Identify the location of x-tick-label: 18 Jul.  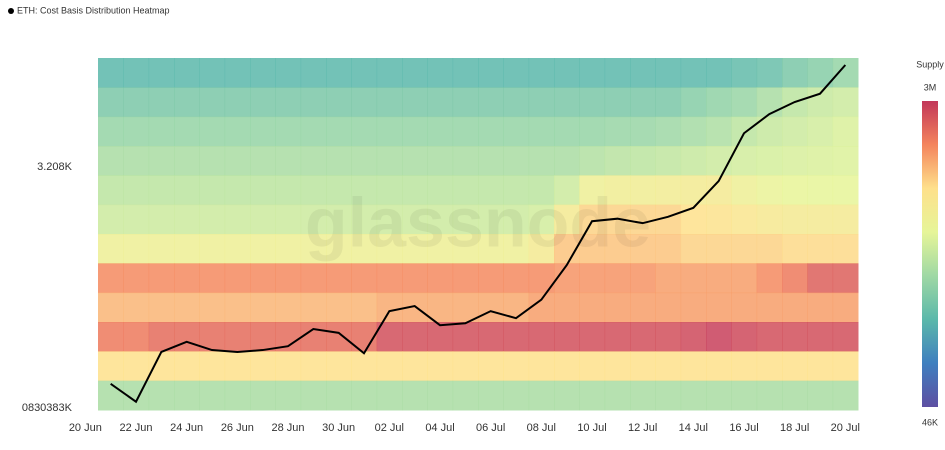
(794, 428).